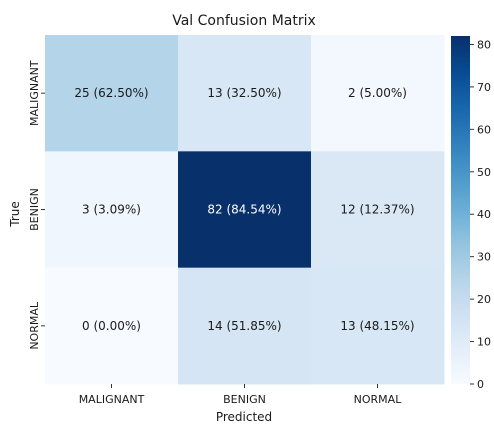 The width and height of the screenshot is (494, 427). I want to click on cell-value-label: 13 (48.15%), so click(377, 326).